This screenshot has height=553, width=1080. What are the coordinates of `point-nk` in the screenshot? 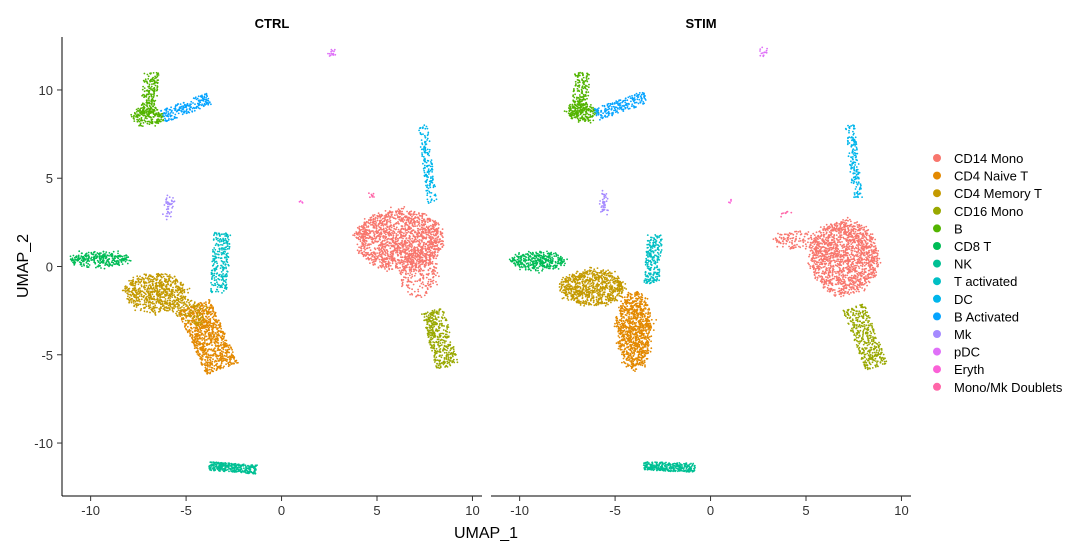 It's located at (227, 469).